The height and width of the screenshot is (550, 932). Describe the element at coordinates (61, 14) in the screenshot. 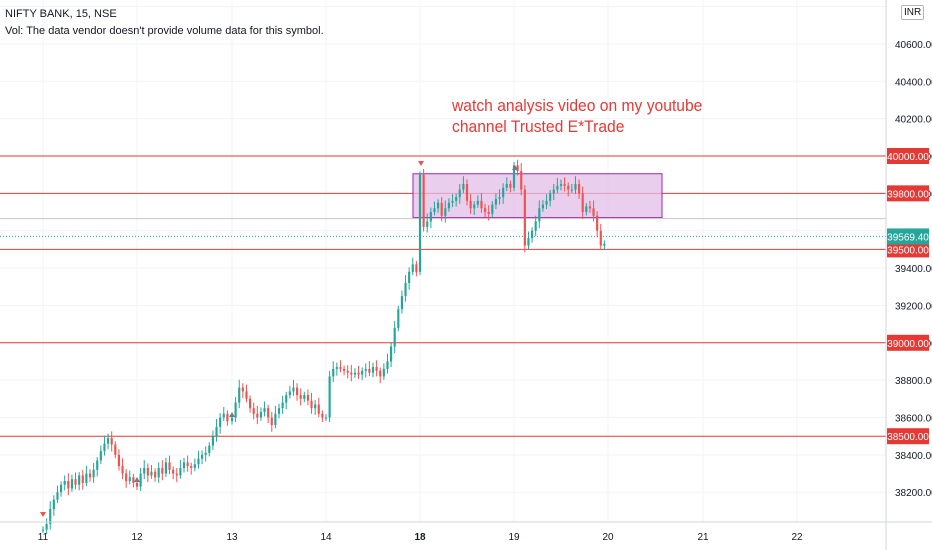

I see `symbol-title: NIFTY BANK, 15, NSE` at that location.